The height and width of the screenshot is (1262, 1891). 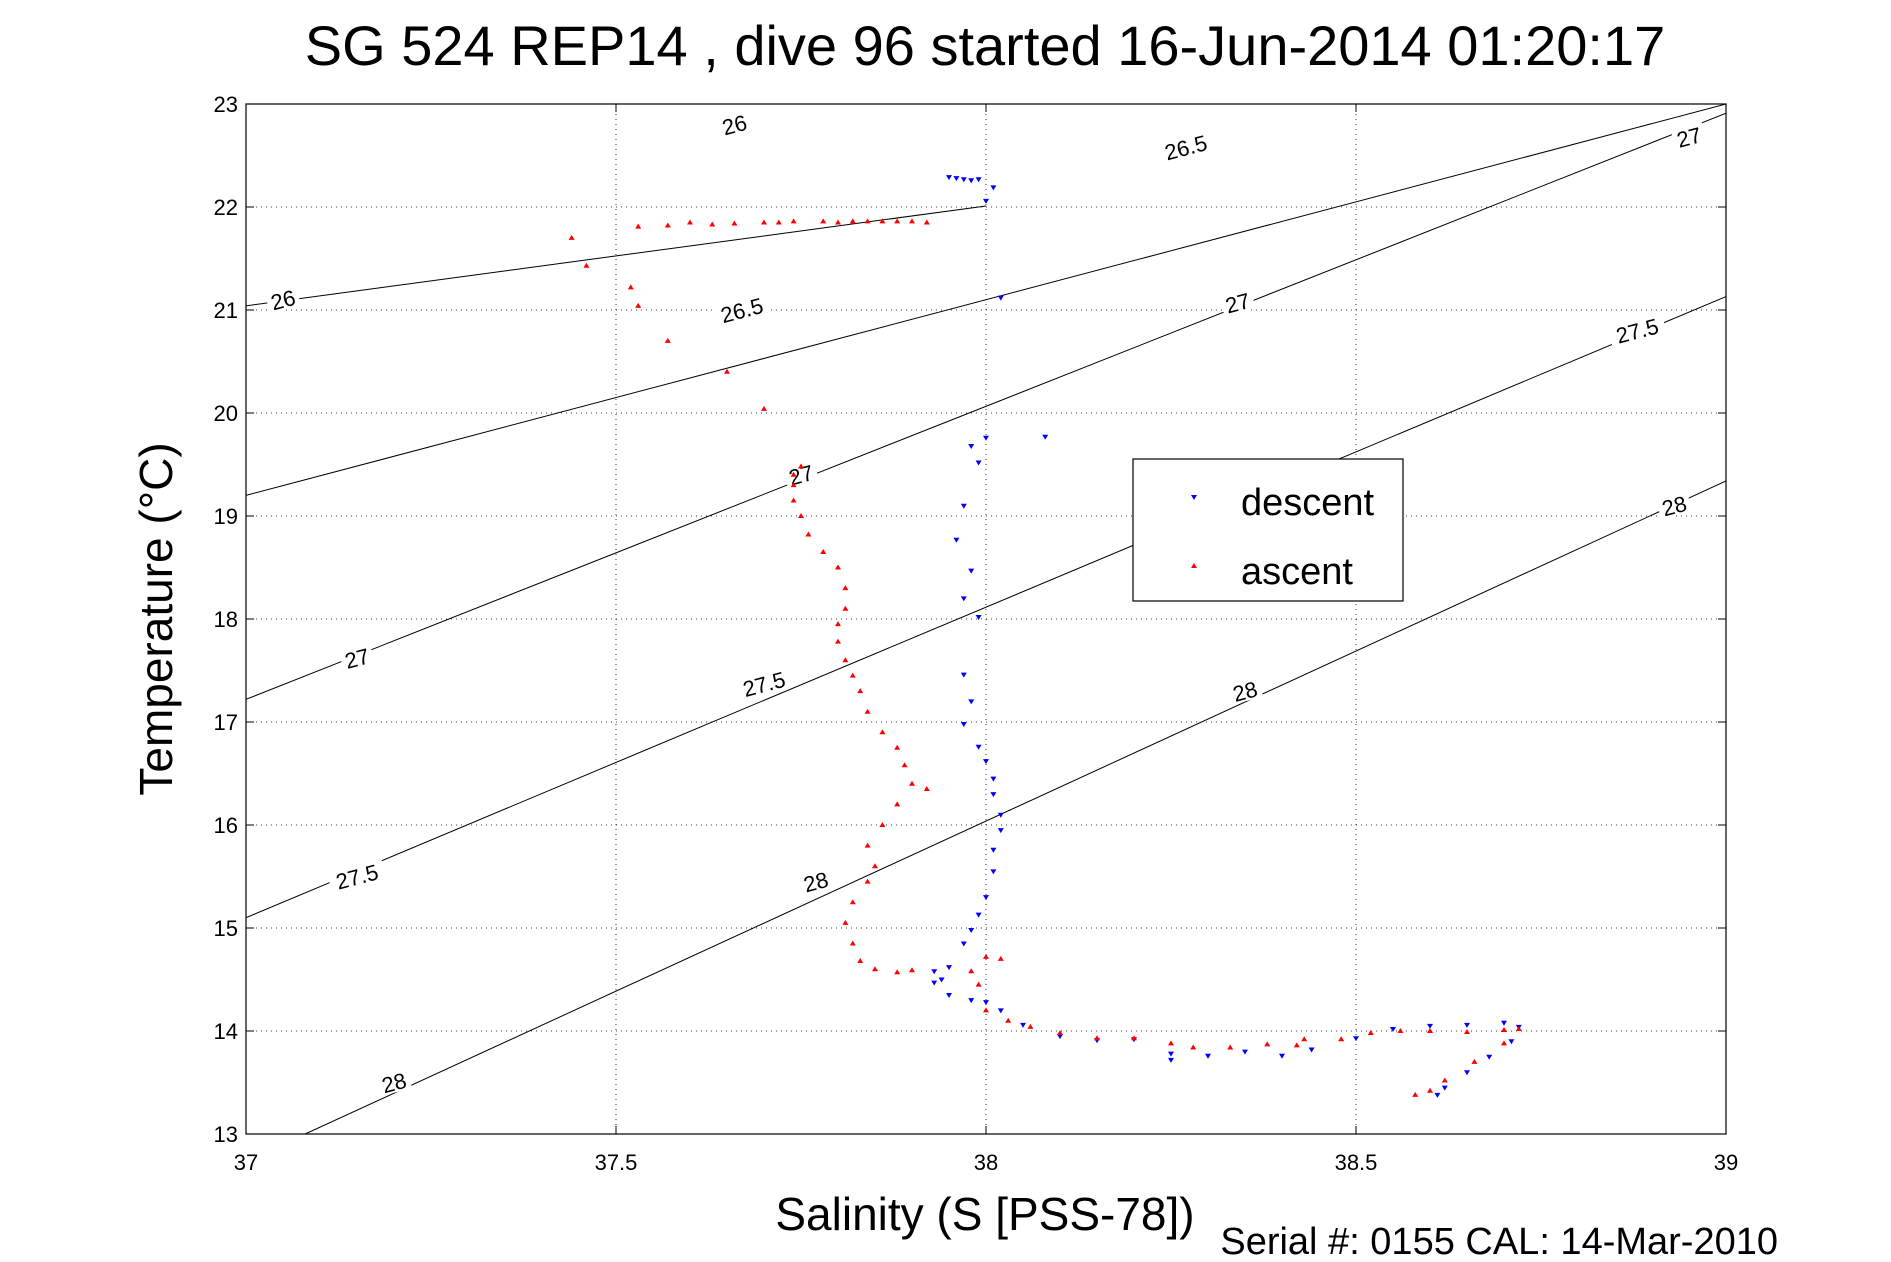 What do you see at coordinates (1268, 530) in the screenshot?
I see `legend: descent ascent` at bounding box center [1268, 530].